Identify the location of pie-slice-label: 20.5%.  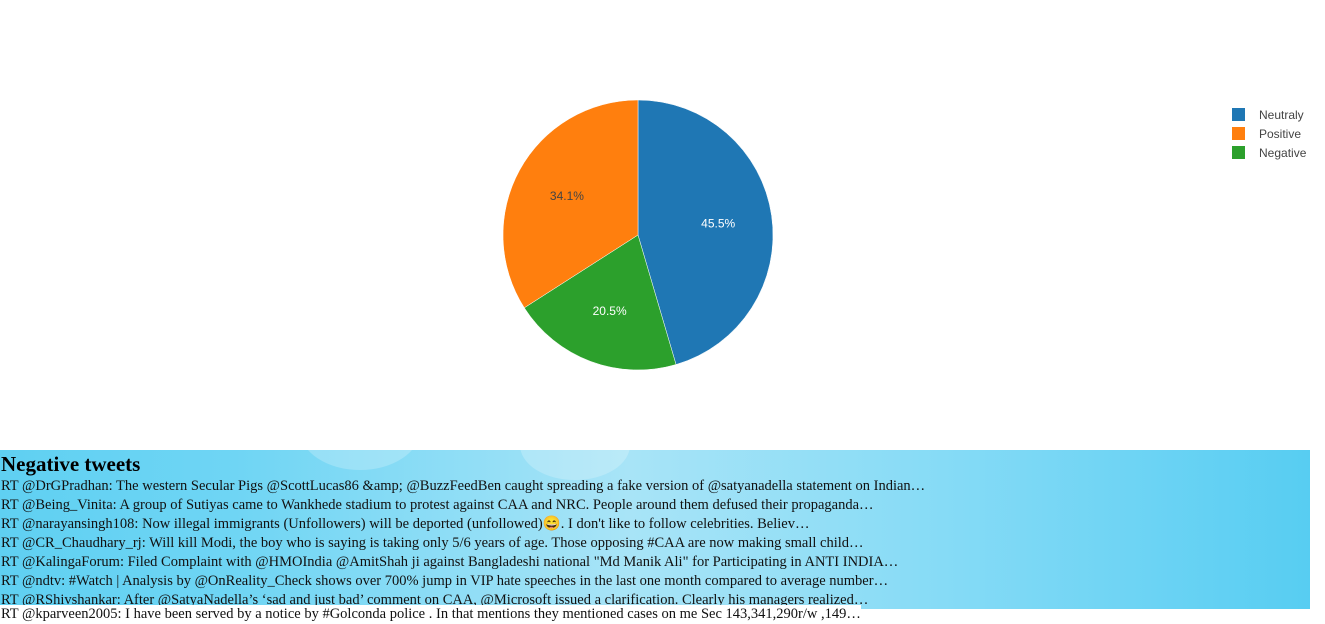
(610, 311).